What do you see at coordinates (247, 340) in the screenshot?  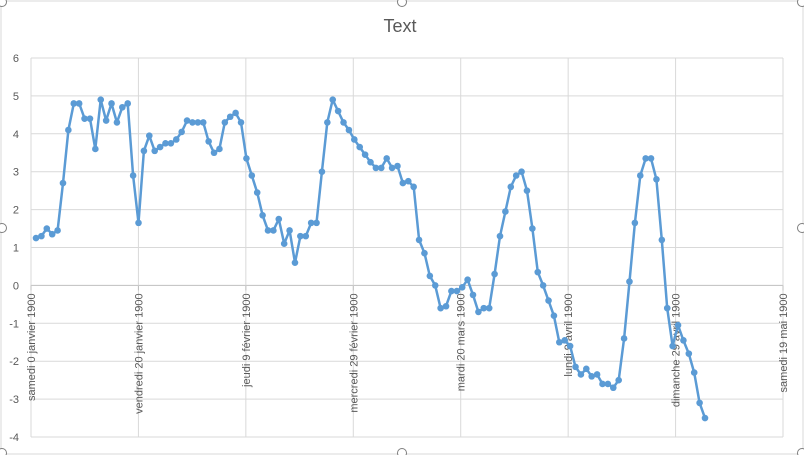 I see `x-tick-label: jeudi 9 février 1900` at bounding box center [247, 340].